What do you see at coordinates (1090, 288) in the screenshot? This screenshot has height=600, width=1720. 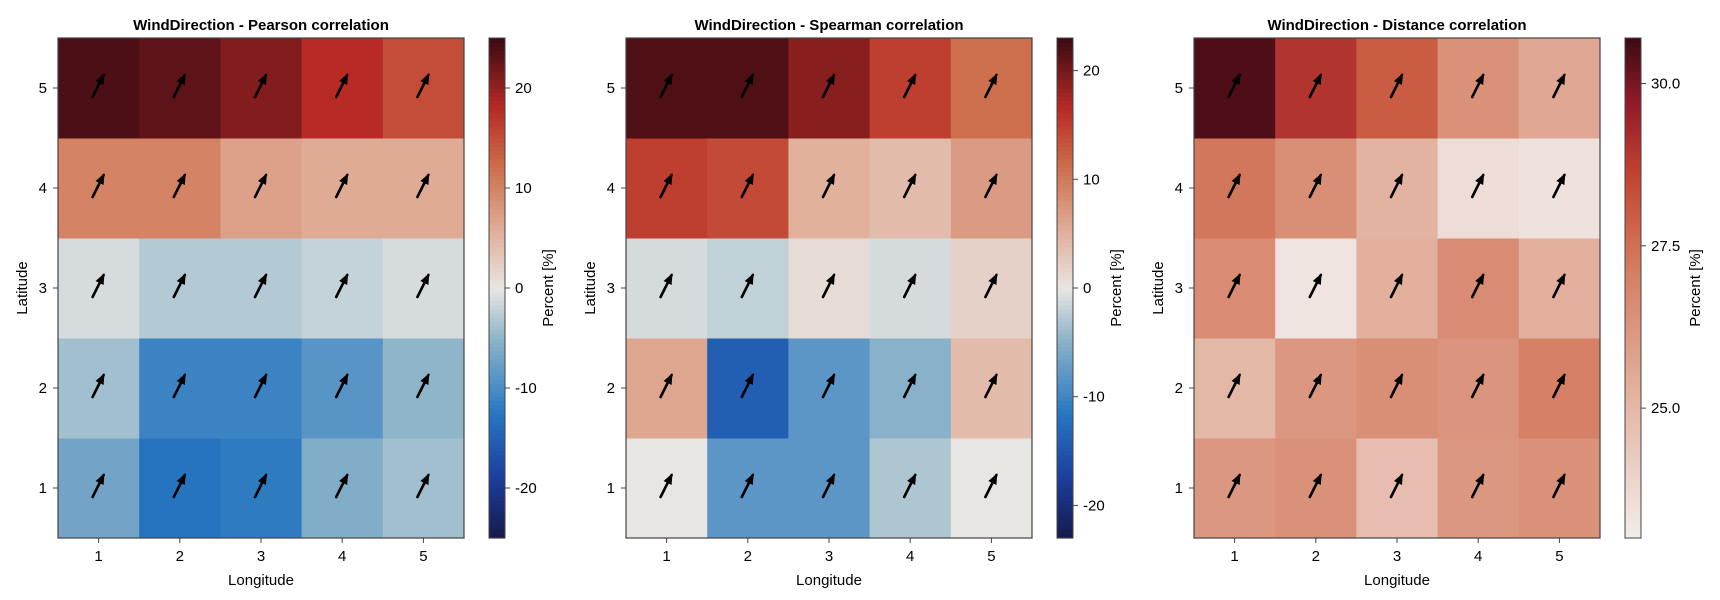 I see `colorbar: -20 -10 0 10 20 Percent [%]` at bounding box center [1090, 288].